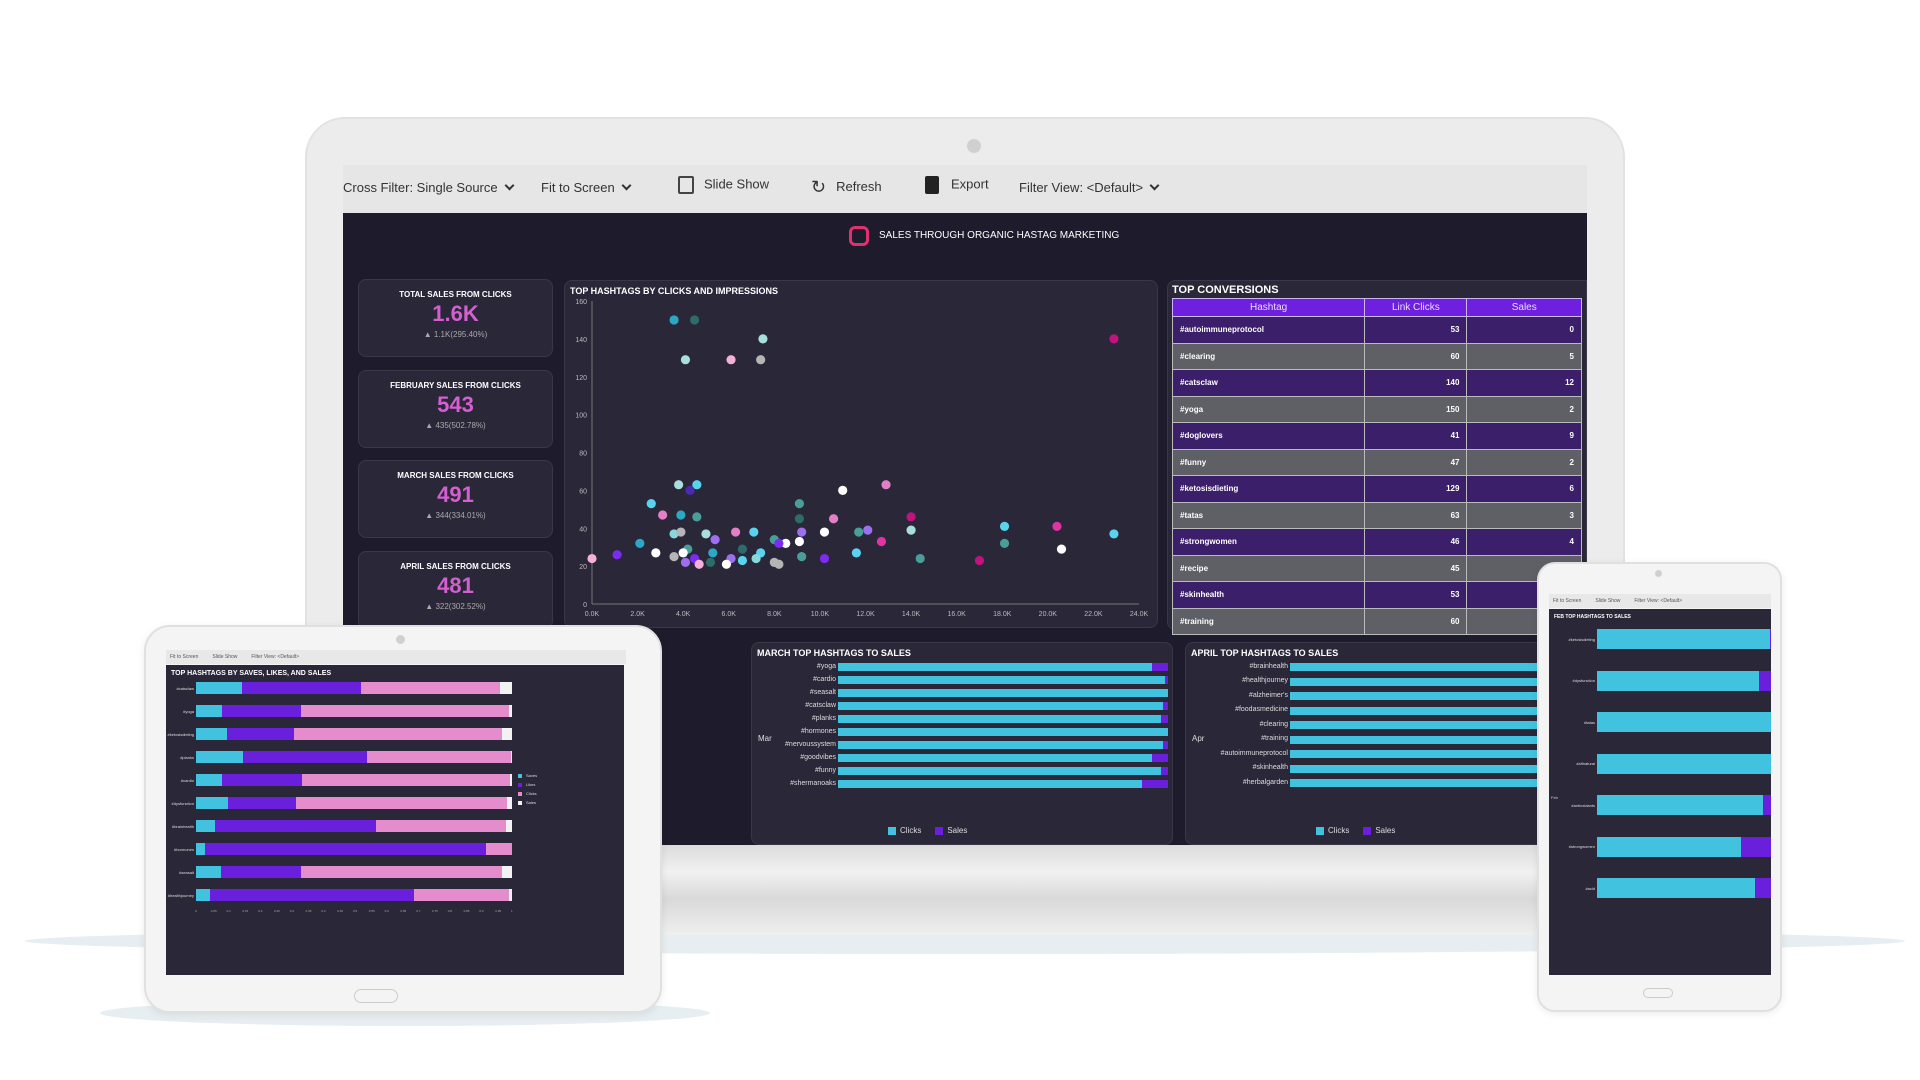 The height and width of the screenshot is (1080, 1920). What do you see at coordinates (1268, 307) in the screenshot?
I see `column-header: Hashtag` at bounding box center [1268, 307].